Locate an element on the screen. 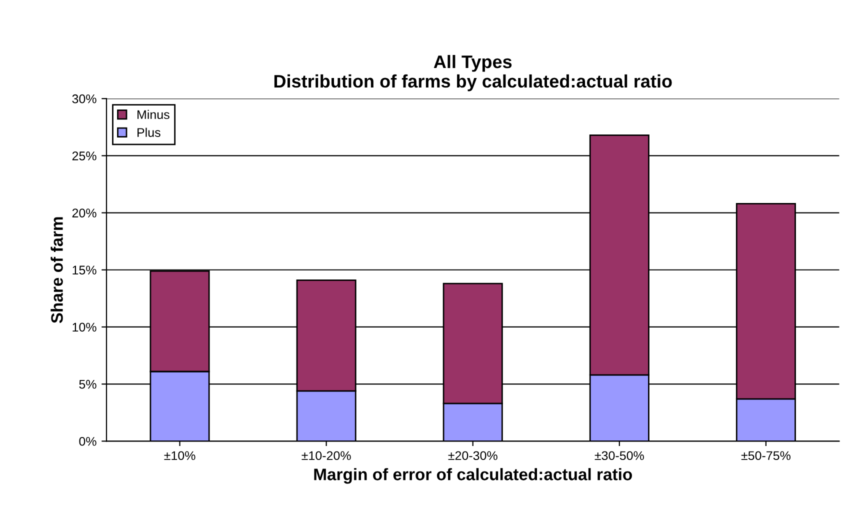  chart-title: All Types Distribution of farms by calculated:actual ratio is located at coordinates (473, 73).